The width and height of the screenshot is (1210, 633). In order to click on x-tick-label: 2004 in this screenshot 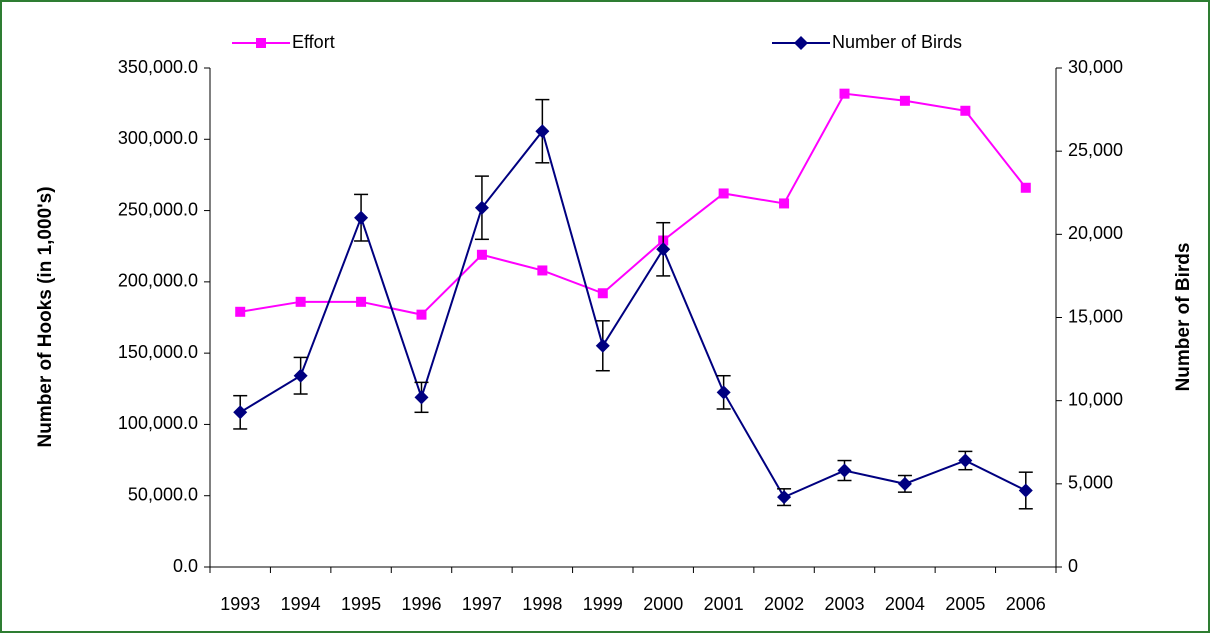, I will do `click(905, 604)`.